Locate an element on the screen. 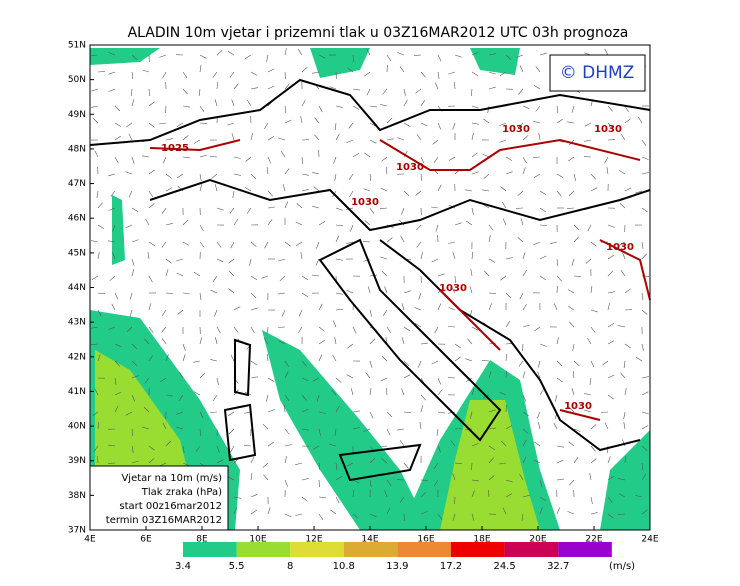 Image resolution: width=740 pixels, height=586 pixels. lat-label: 40N is located at coordinates (77, 427).